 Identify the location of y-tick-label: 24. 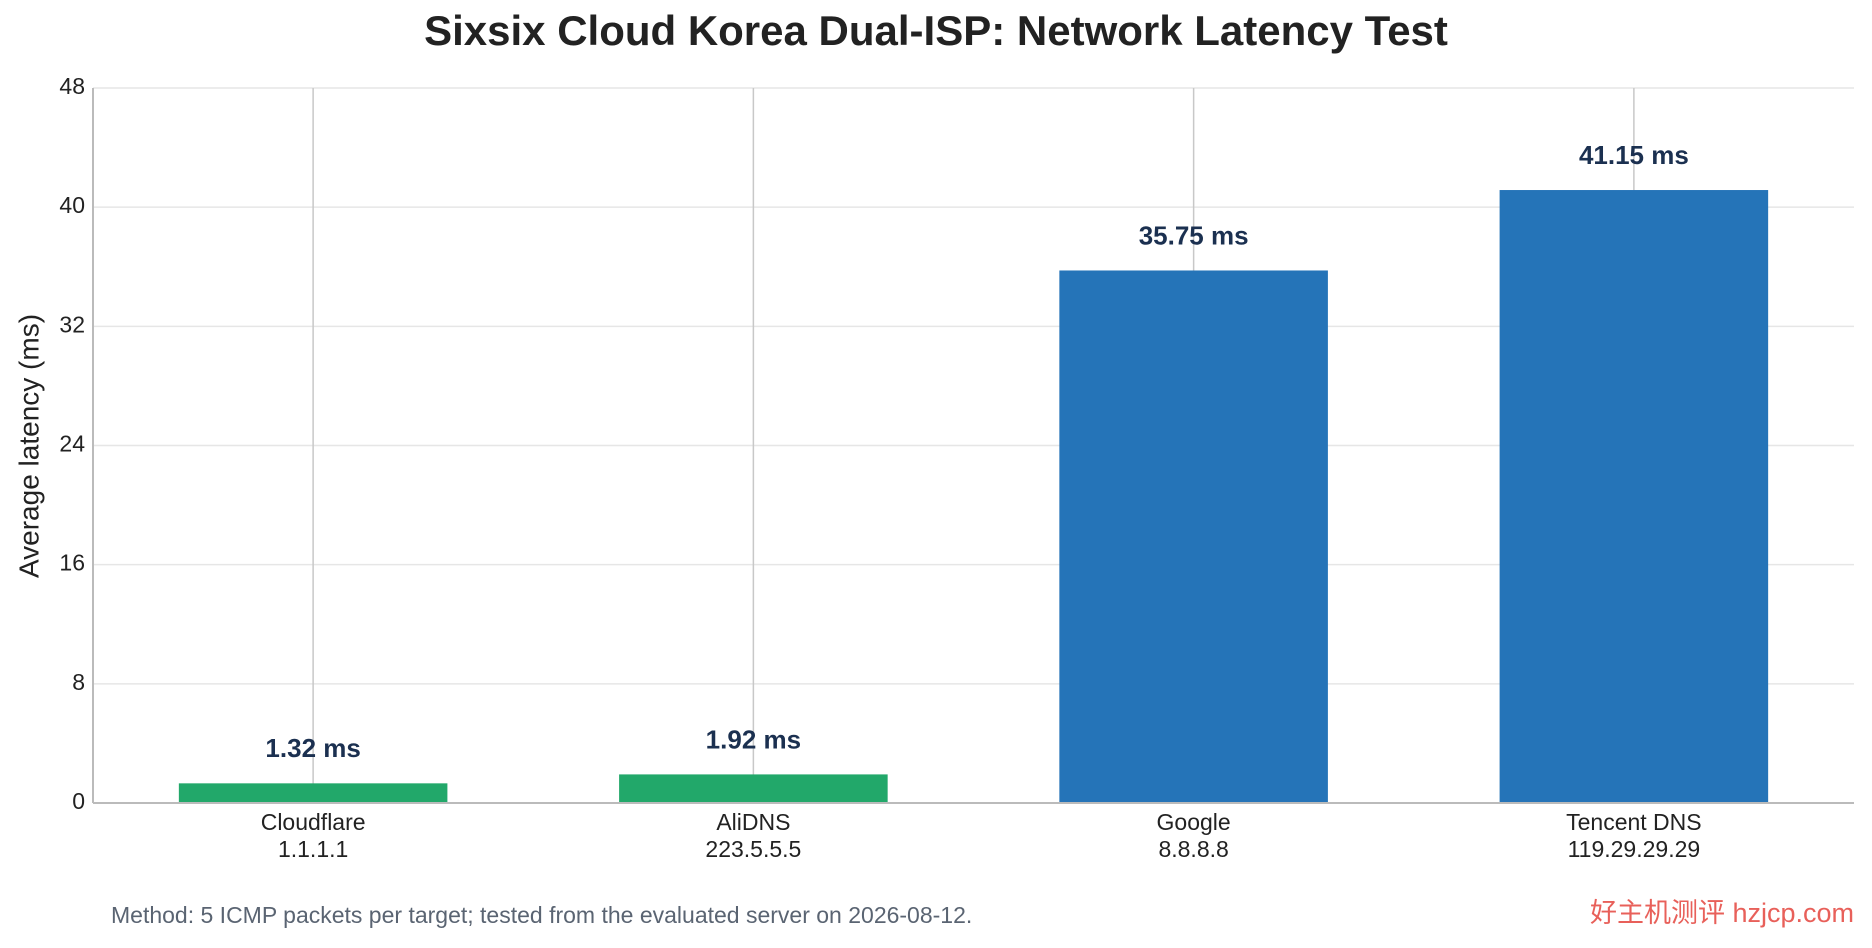
(72, 444).